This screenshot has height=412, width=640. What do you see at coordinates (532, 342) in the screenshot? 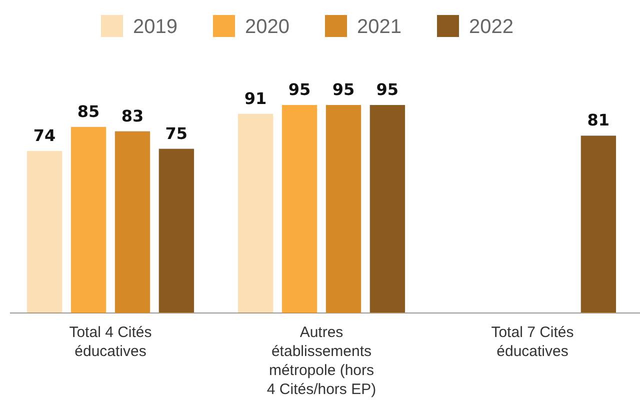
I see `x-tick-label: Total 7 Cités éducatives` at bounding box center [532, 342].